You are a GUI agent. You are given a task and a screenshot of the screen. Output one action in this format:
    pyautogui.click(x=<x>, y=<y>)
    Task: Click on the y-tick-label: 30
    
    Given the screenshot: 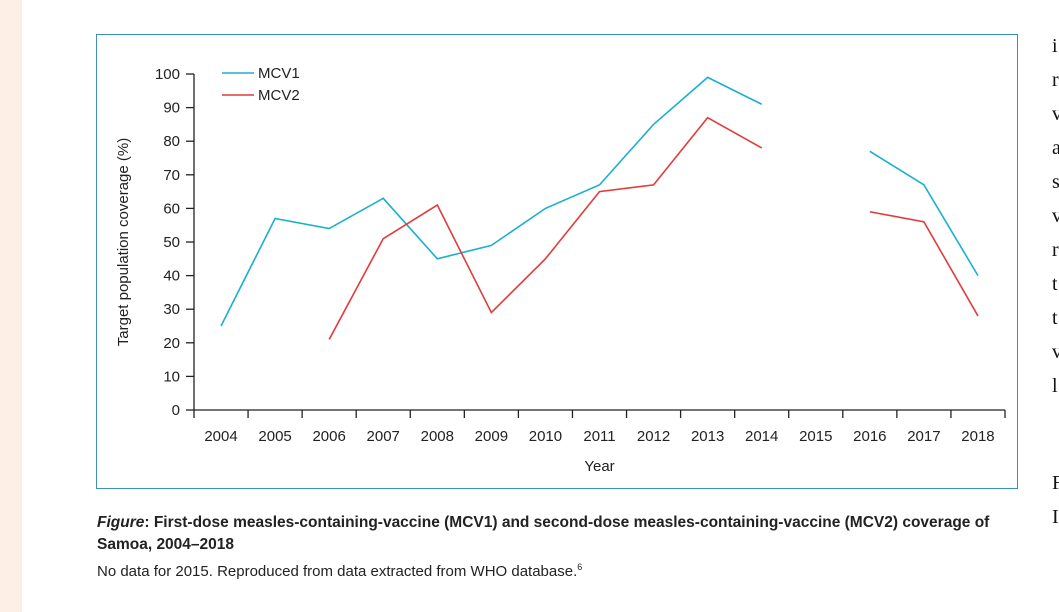 What is the action you would take?
    pyautogui.click(x=171, y=309)
    